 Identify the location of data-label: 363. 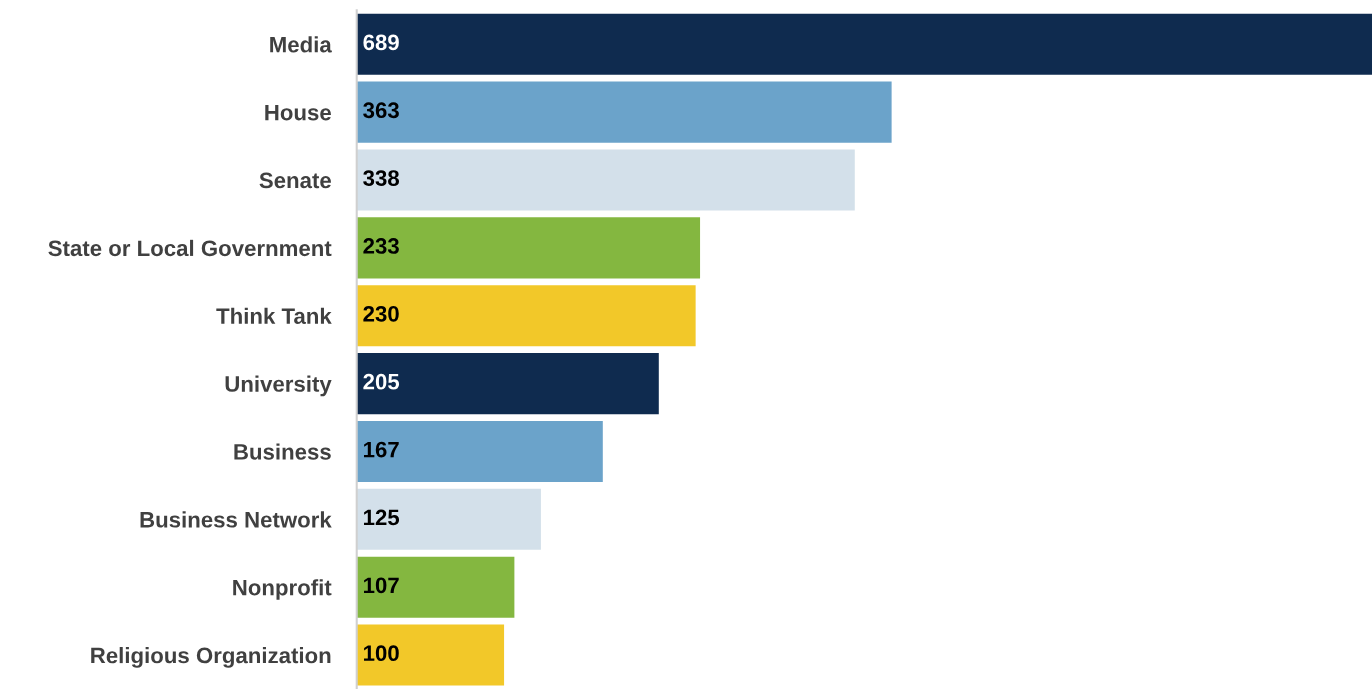
(381, 110).